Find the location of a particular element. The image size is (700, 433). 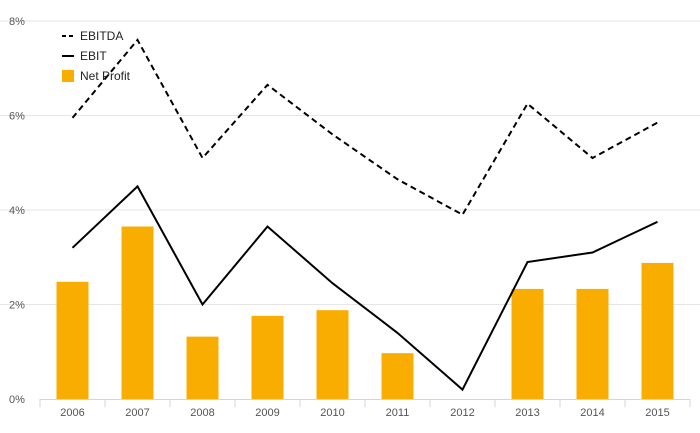

y-tick-label: 8% is located at coordinates (17, 22).